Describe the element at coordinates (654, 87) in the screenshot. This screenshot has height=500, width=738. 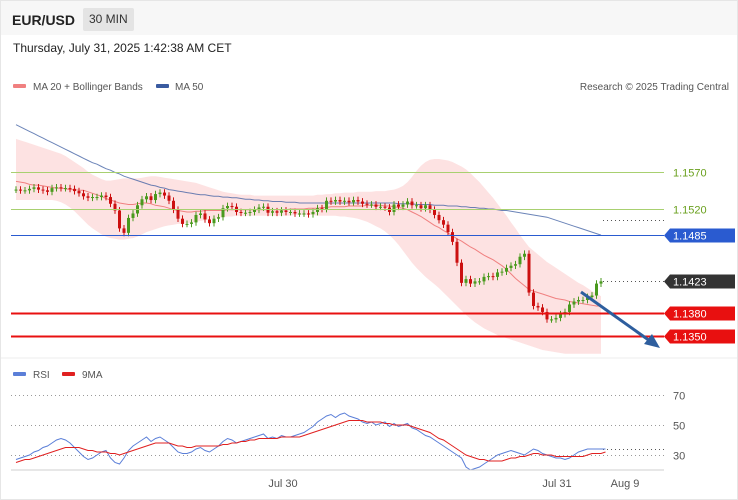
I see `credit-label: Research © 2025 Trading Central` at that location.